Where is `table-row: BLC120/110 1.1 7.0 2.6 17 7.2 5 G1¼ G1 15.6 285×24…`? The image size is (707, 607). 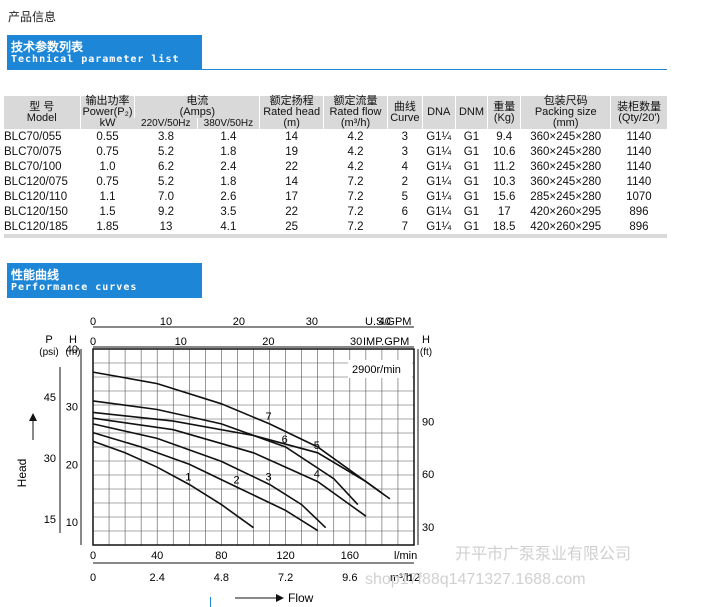 table-row: BLC120/110 1.1 7.0 2.6 17 7.2 5 G1¼ G1 15.6 285×24… is located at coordinates (335, 196).